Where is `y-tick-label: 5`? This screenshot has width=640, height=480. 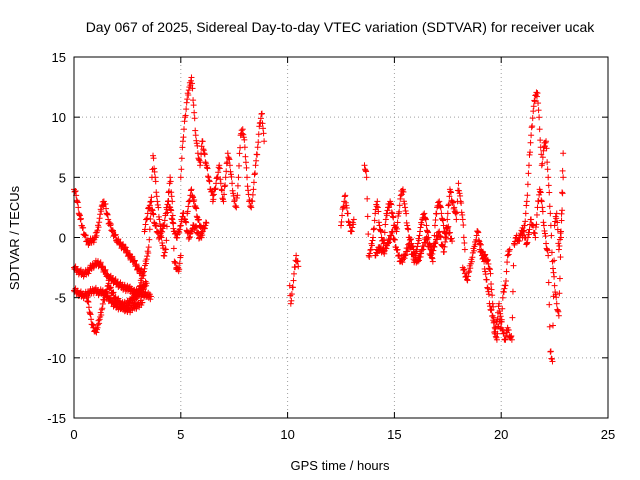
y-tick-label: 5 is located at coordinates (62, 177).